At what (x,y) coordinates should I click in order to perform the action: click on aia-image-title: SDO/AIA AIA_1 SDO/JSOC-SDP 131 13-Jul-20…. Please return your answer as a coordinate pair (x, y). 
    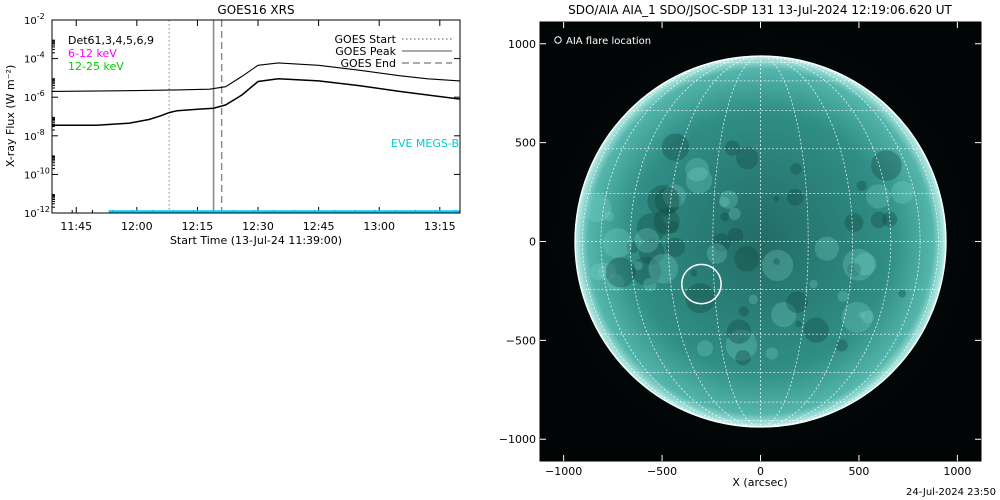
    Looking at the image, I should click on (760, 10).